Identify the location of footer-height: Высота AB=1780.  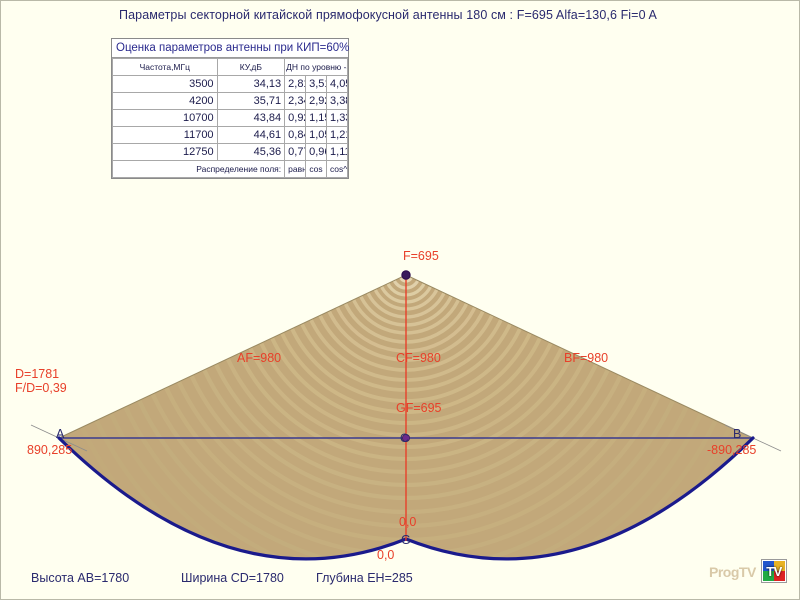
(80, 578).